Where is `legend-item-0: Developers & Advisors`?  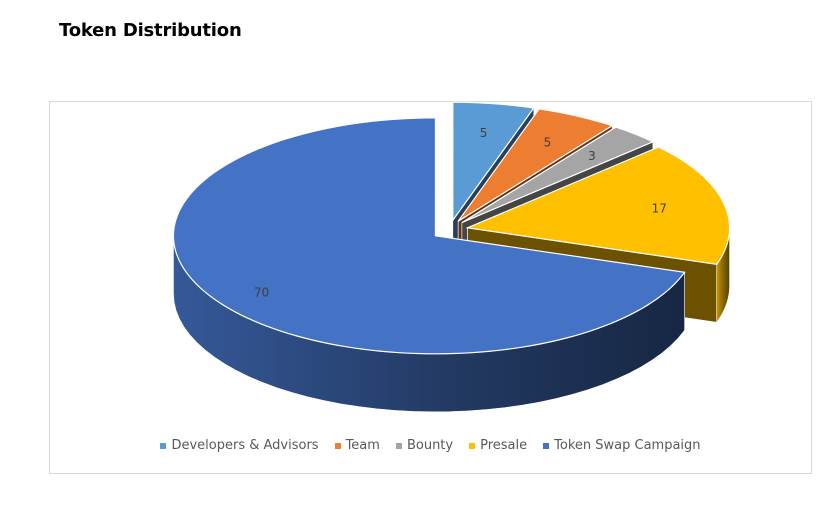
legend-item-0: Developers & Advisors is located at coordinates (239, 445).